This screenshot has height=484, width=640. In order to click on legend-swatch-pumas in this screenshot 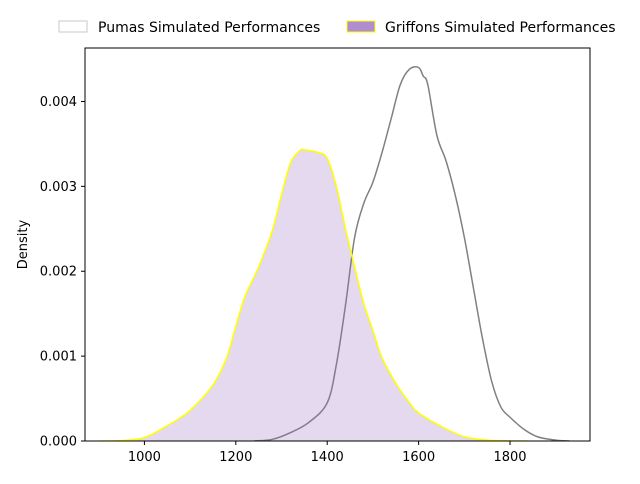, I will do `click(73, 26)`.